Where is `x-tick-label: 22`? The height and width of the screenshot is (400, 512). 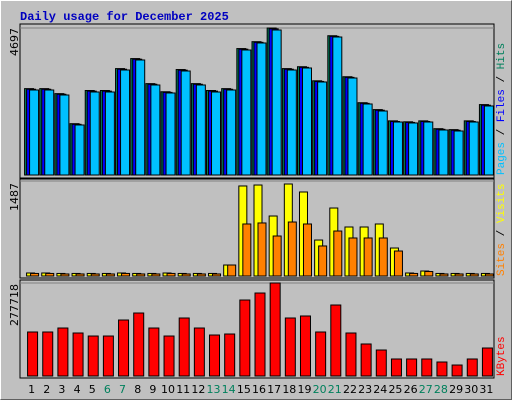 x-tick-label: 22 is located at coordinates (350, 389).